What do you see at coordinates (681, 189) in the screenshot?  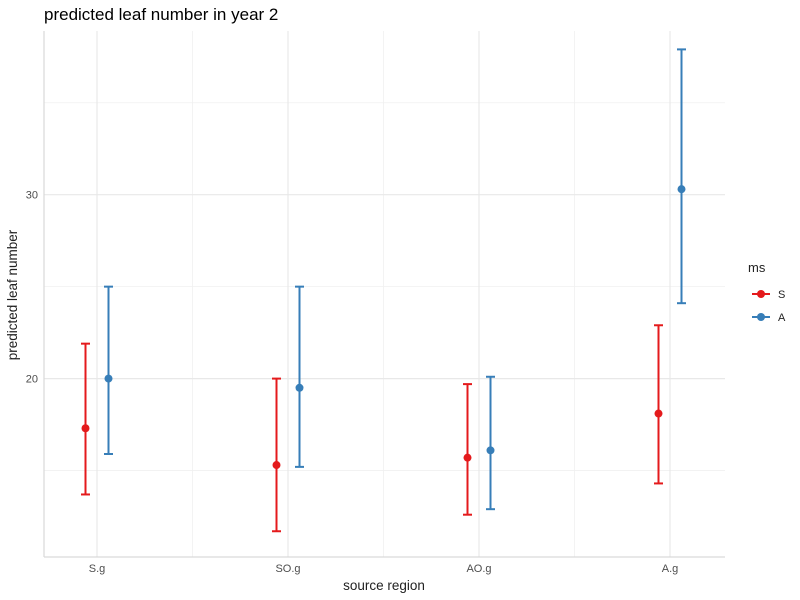 I see `point-A-A.g` at bounding box center [681, 189].